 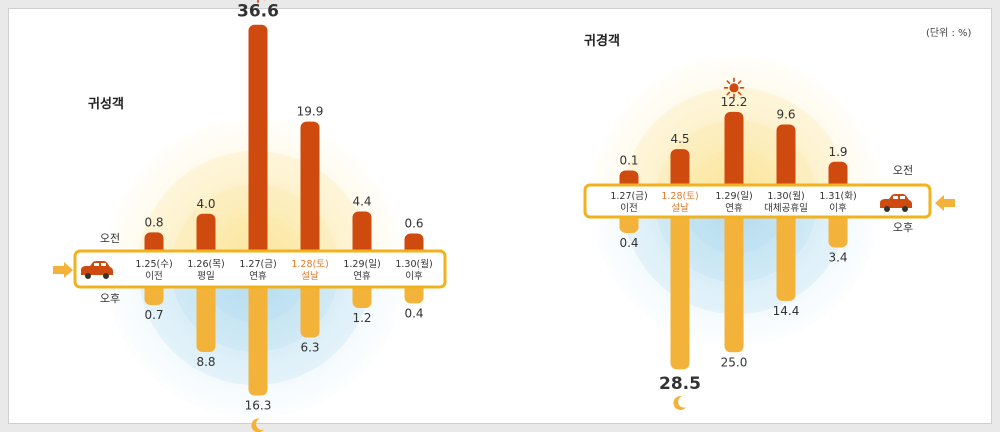 I want to click on date-label-r-4: 1.31(화), so click(x=837, y=196).